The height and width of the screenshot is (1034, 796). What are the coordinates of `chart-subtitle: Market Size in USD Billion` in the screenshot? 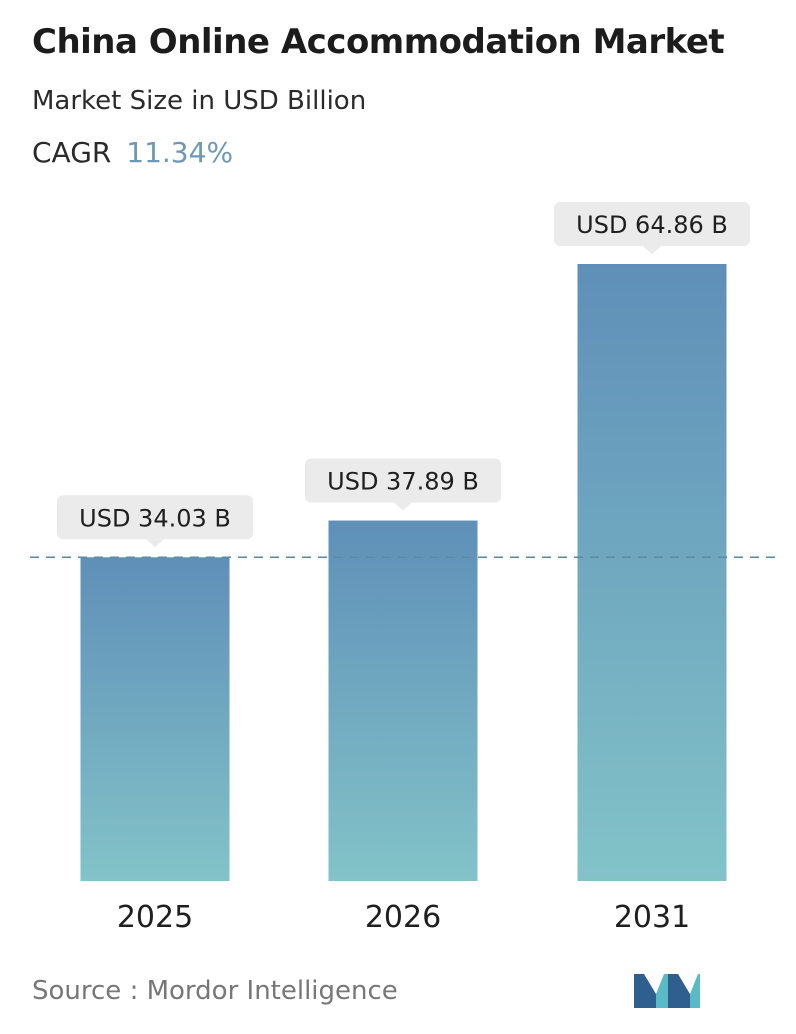 It's located at (199, 101).